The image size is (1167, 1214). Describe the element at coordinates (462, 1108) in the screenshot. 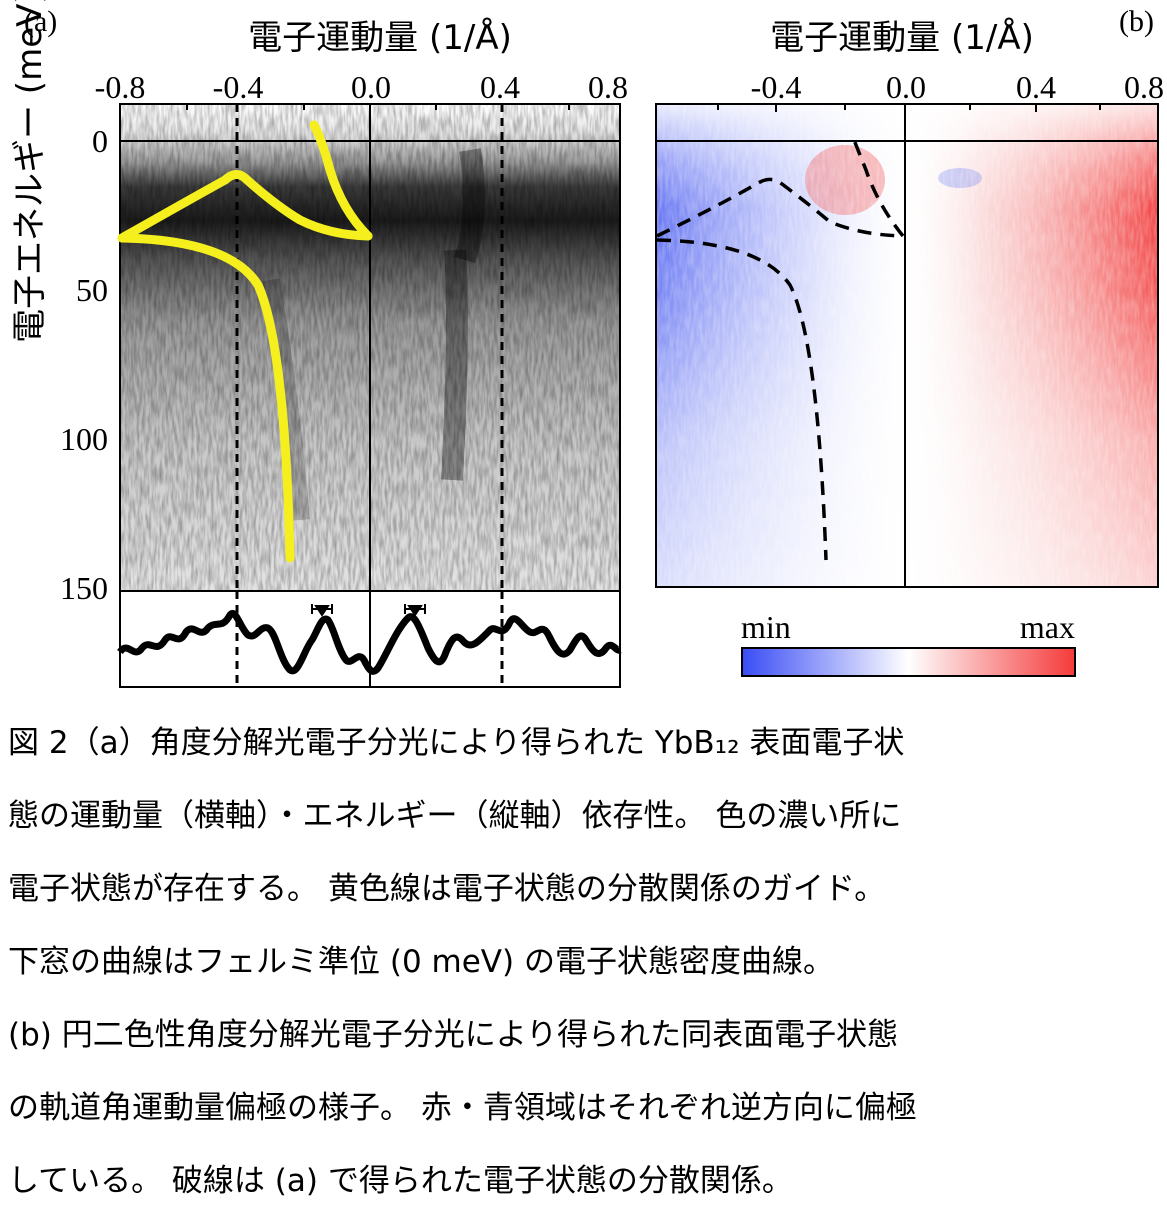

I see `caption-line: の軌道角運動量偏極の様子。 赤・青領域はそれぞれ逆方向に偏極` at that location.